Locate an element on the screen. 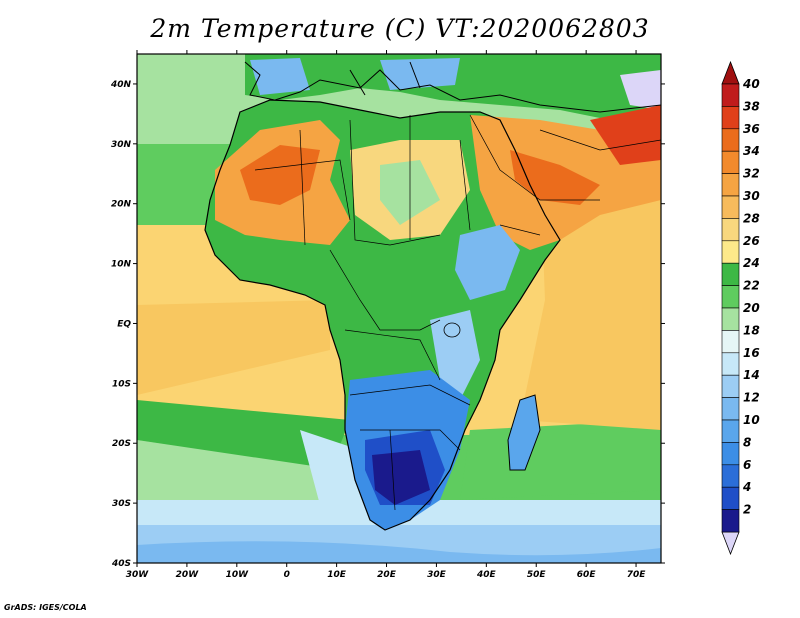  europe-coastline is located at coordinates (452, 87).